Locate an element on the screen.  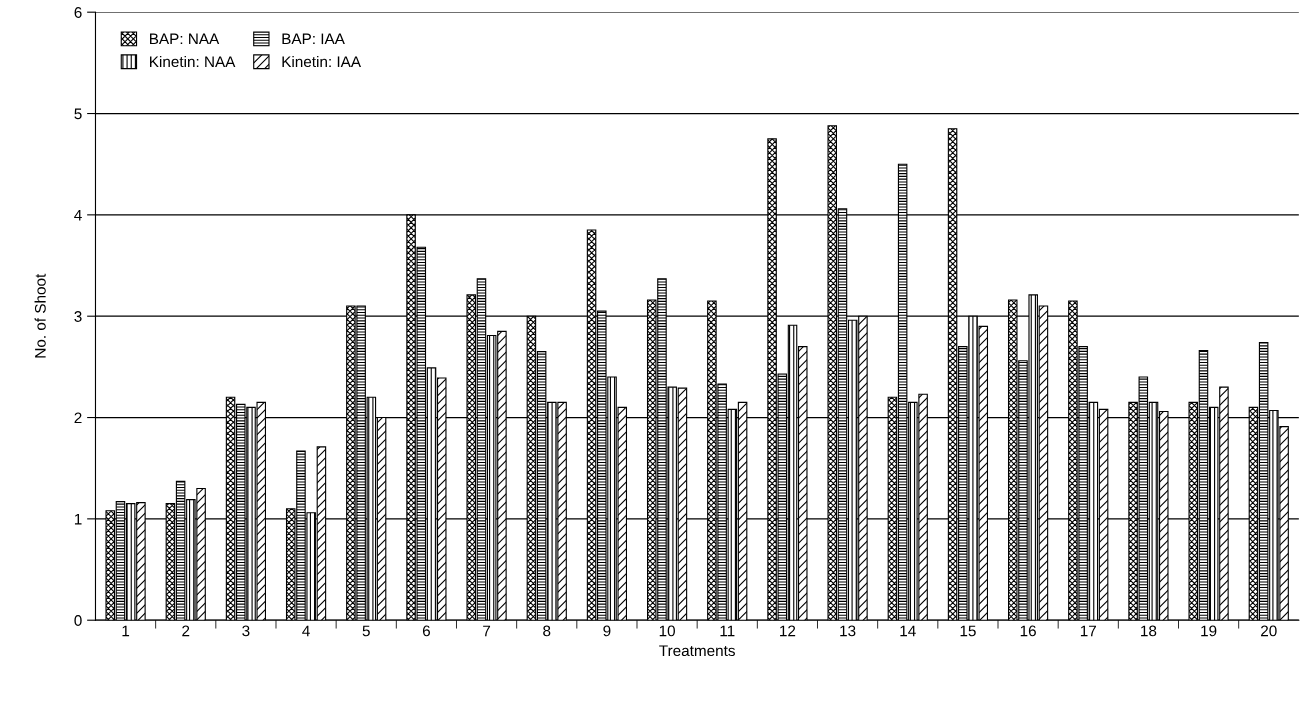
x-tick-label: 13 is located at coordinates (848, 631).